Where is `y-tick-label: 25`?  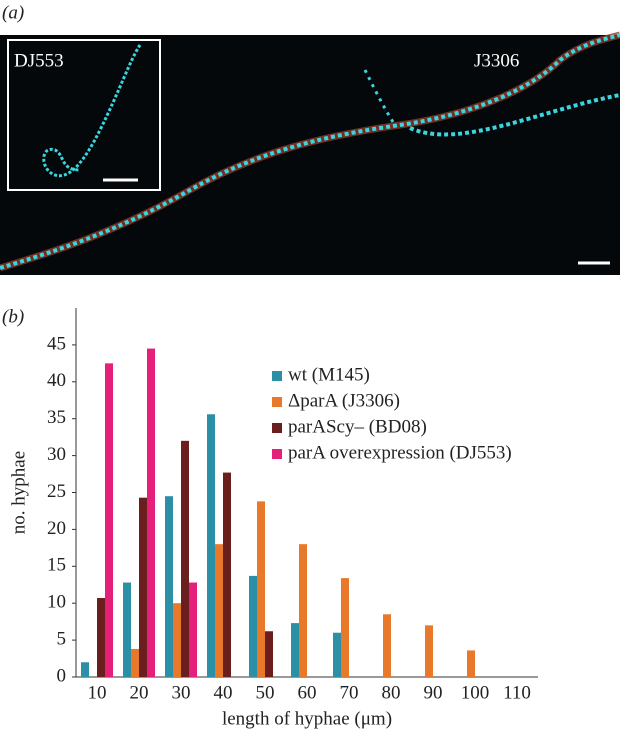
y-tick-label: 25 is located at coordinates (56, 491).